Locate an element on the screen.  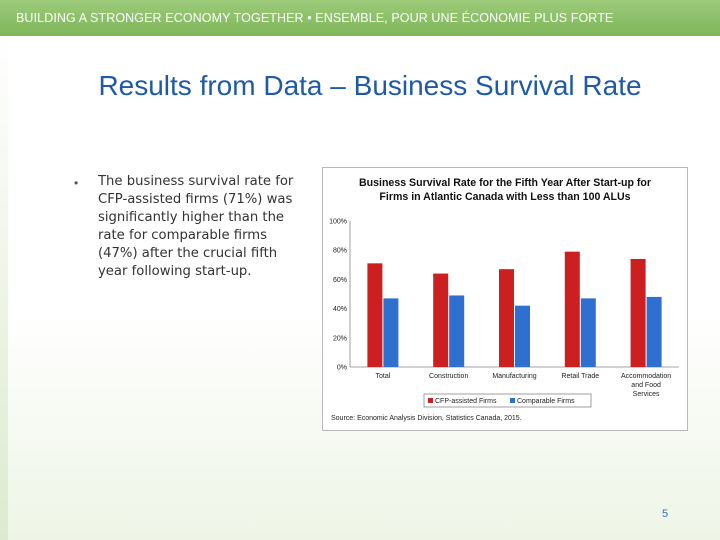
y-tick-label: 40% is located at coordinates (340, 309).